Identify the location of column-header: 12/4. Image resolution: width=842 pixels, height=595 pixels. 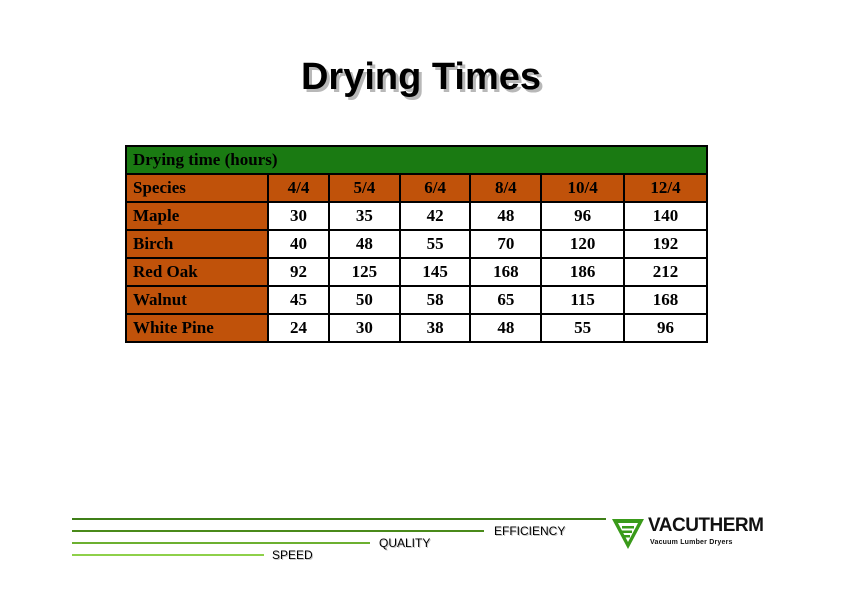
(665, 188).